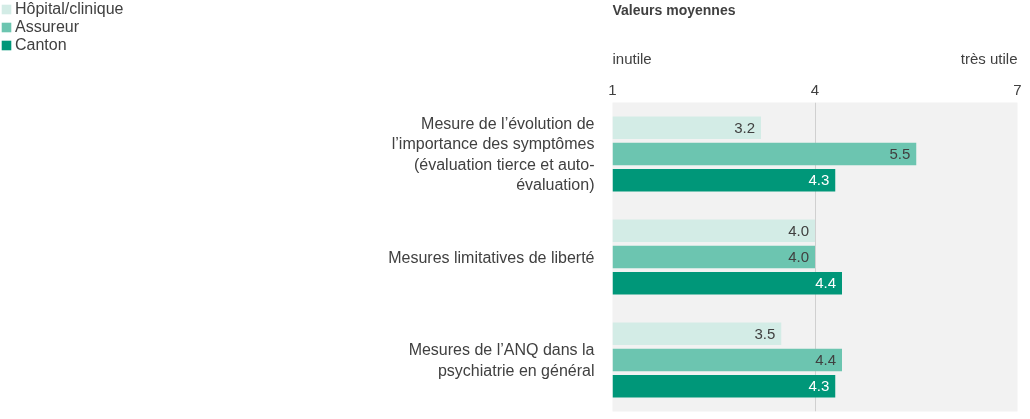  What do you see at coordinates (47, 27) in the screenshot?
I see `legend-label: Assureur` at bounding box center [47, 27].